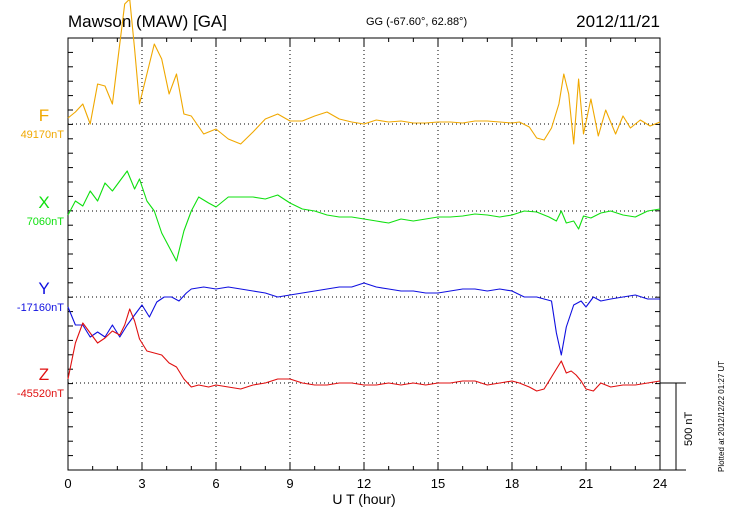 The image size is (730, 520). What do you see at coordinates (721, 416) in the screenshot?
I see `plotted-at-note: Plotted at 2012/12/22 01:27 UT` at bounding box center [721, 416].